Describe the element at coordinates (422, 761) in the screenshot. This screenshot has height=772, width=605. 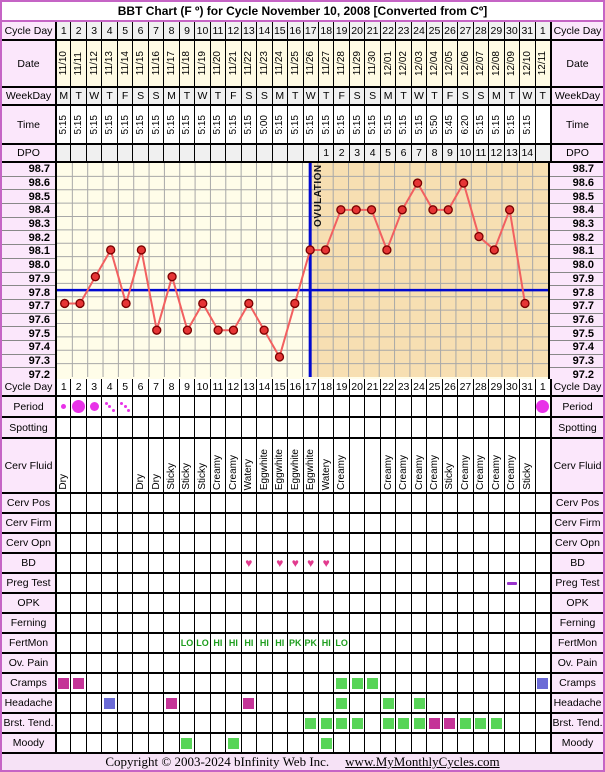
I see `site-link: www.MyMonthlyCycles.com` at that location.